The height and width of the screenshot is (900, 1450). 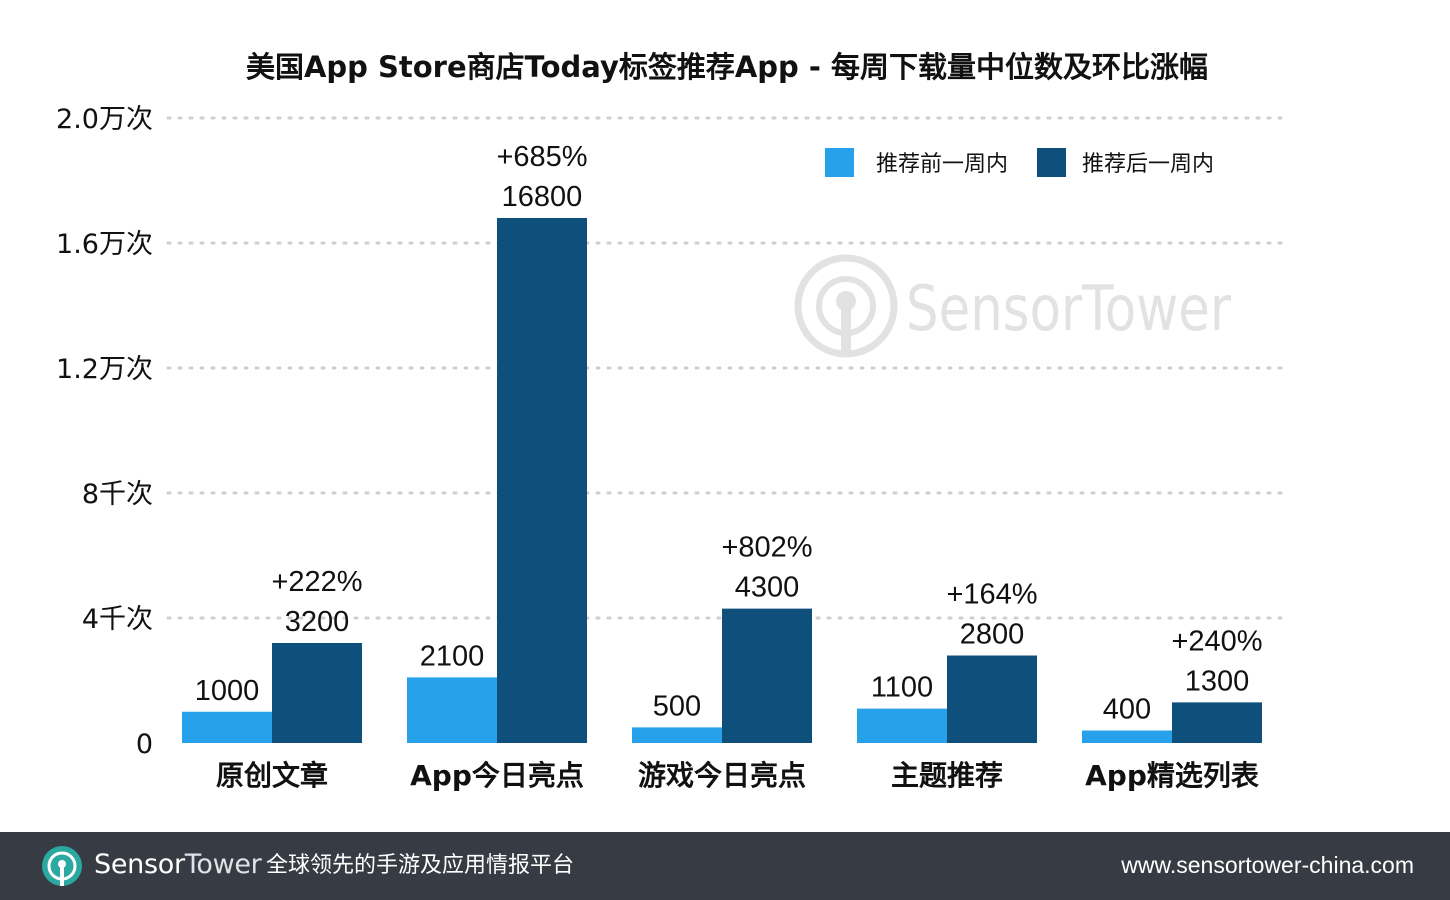 I want to click on footer-brand-sensor: Sensor, so click(x=139, y=864).